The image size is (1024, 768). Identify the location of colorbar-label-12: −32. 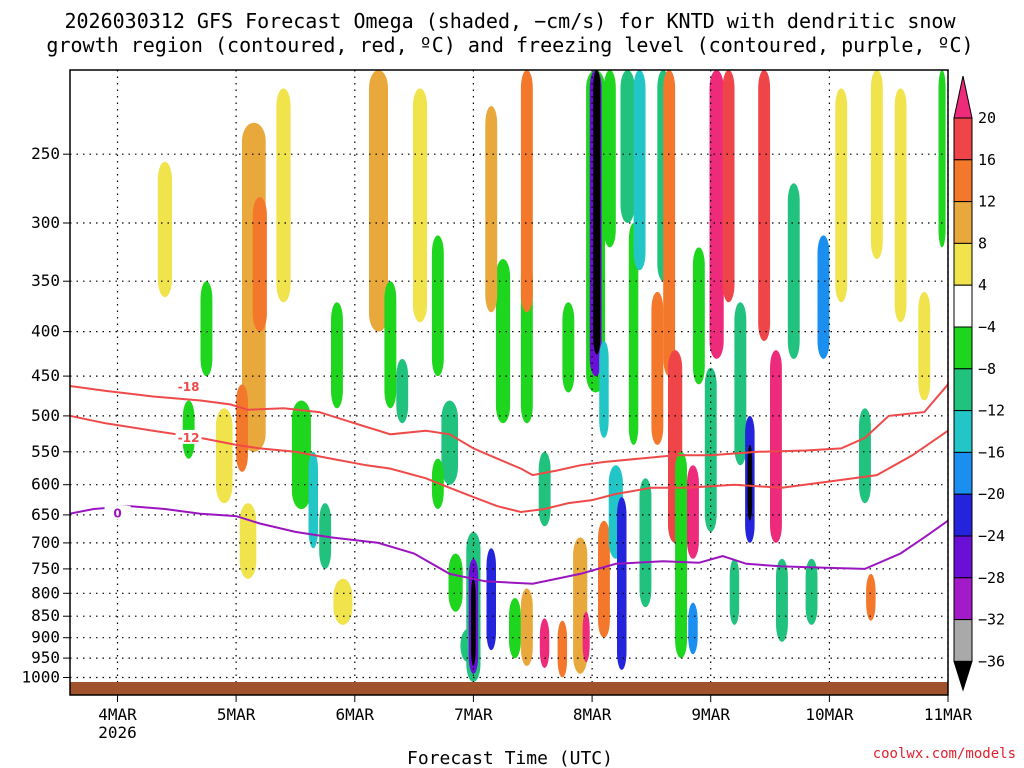
(991, 620).